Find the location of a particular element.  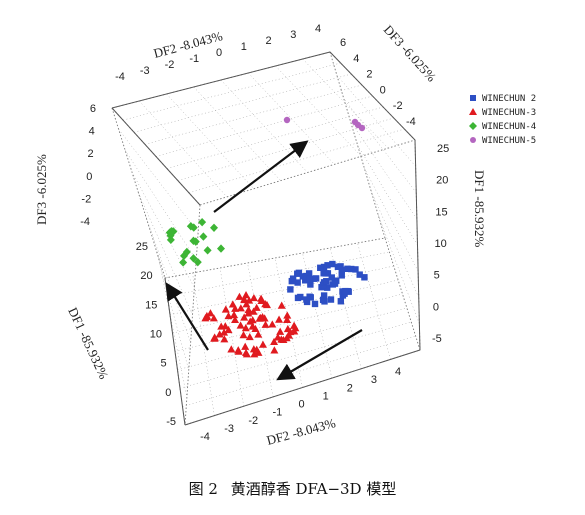

df2-top-tick: -4 is located at coordinates (120, 77).